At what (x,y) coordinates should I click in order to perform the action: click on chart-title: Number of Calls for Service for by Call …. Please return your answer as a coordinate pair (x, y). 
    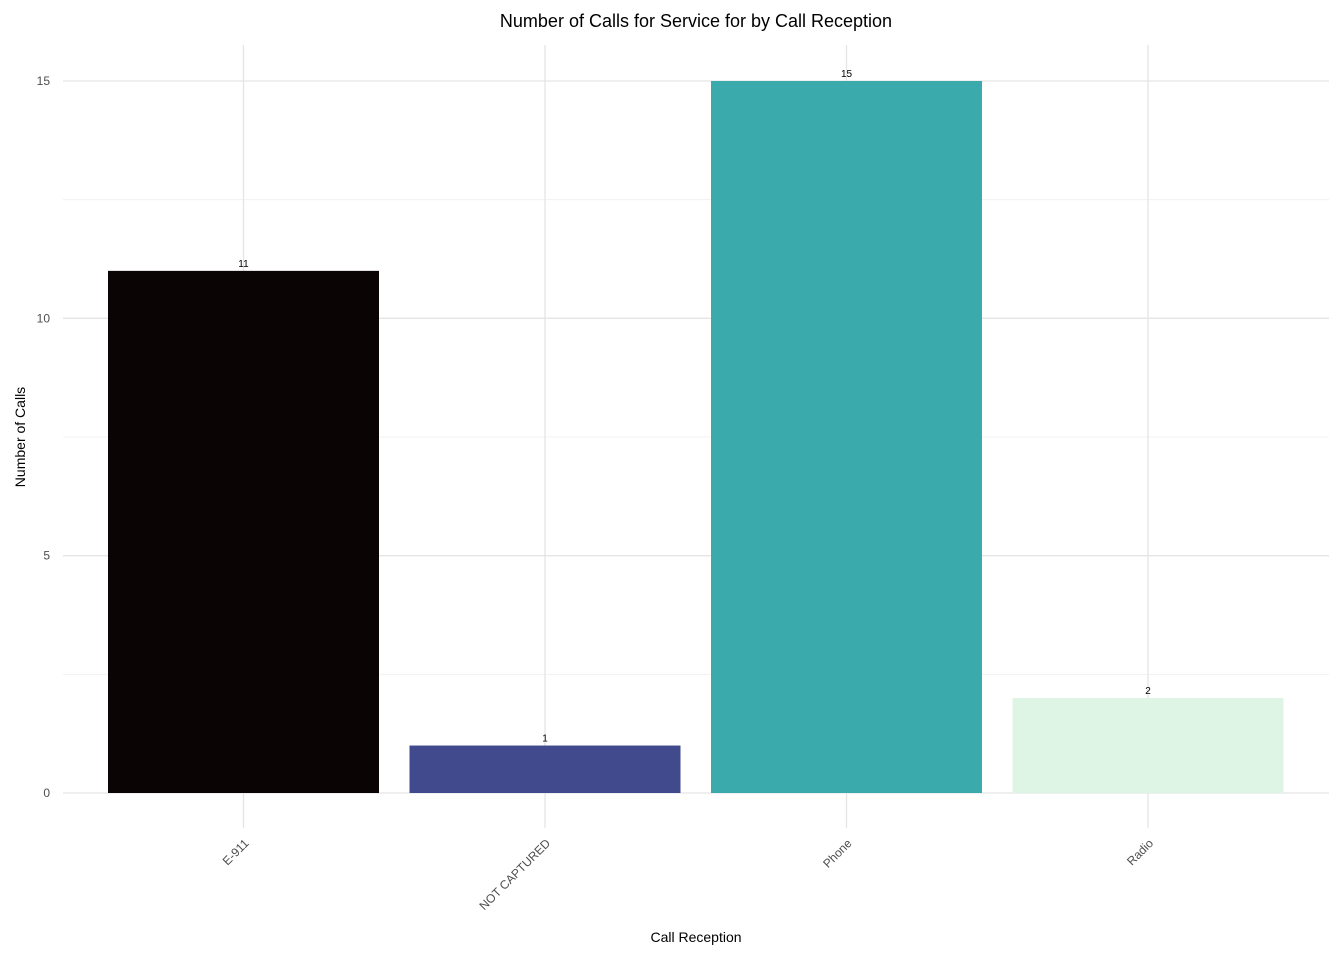
    Looking at the image, I should click on (696, 21).